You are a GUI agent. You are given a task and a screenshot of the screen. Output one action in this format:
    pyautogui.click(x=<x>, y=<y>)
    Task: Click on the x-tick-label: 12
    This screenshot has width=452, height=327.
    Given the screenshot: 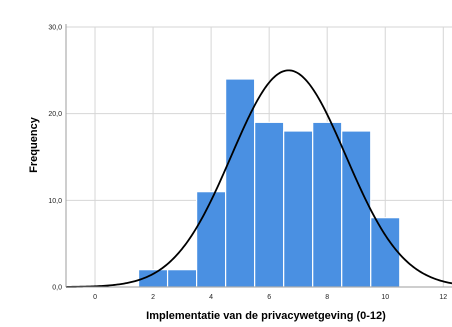 What is the action you would take?
    pyautogui.click(x=443, y=297)
    